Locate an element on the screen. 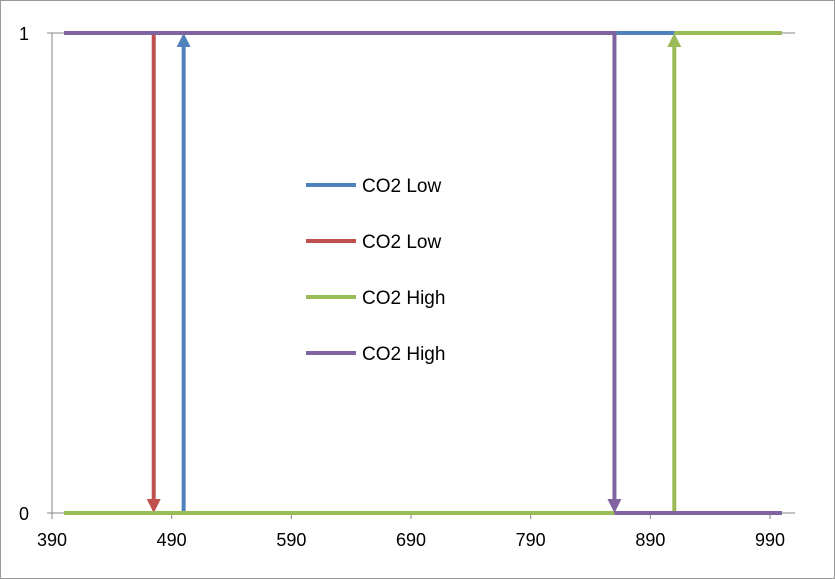 Image resolution: width=835 pixels, height=579 pixels. x-tick-label: 590 is located at coordinates (291, 540).